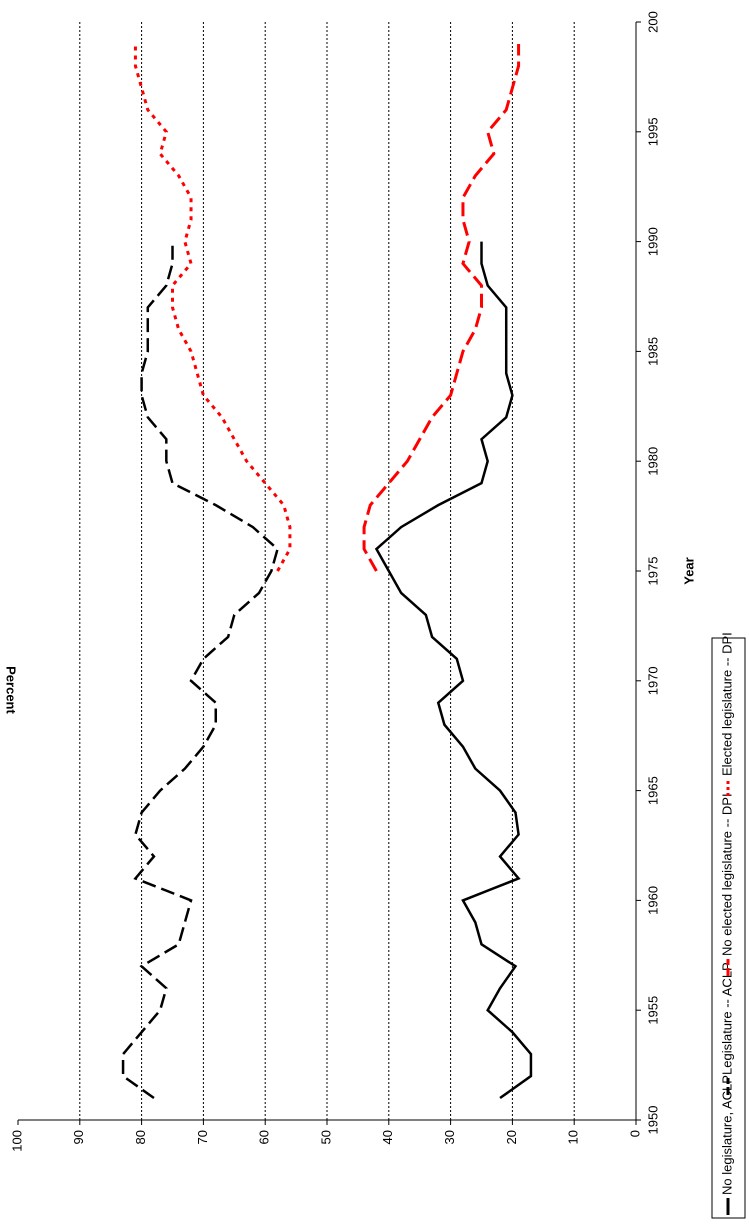  What do you see at coordinates (688, 570) in the screenshot?
I see `x-axis-title: Year` at bounding box center [688, 570].